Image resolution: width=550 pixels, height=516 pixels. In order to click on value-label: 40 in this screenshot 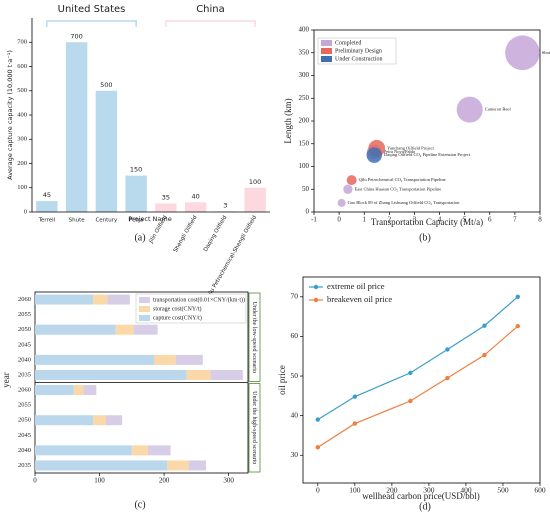, I will do `click(195, 196)`.